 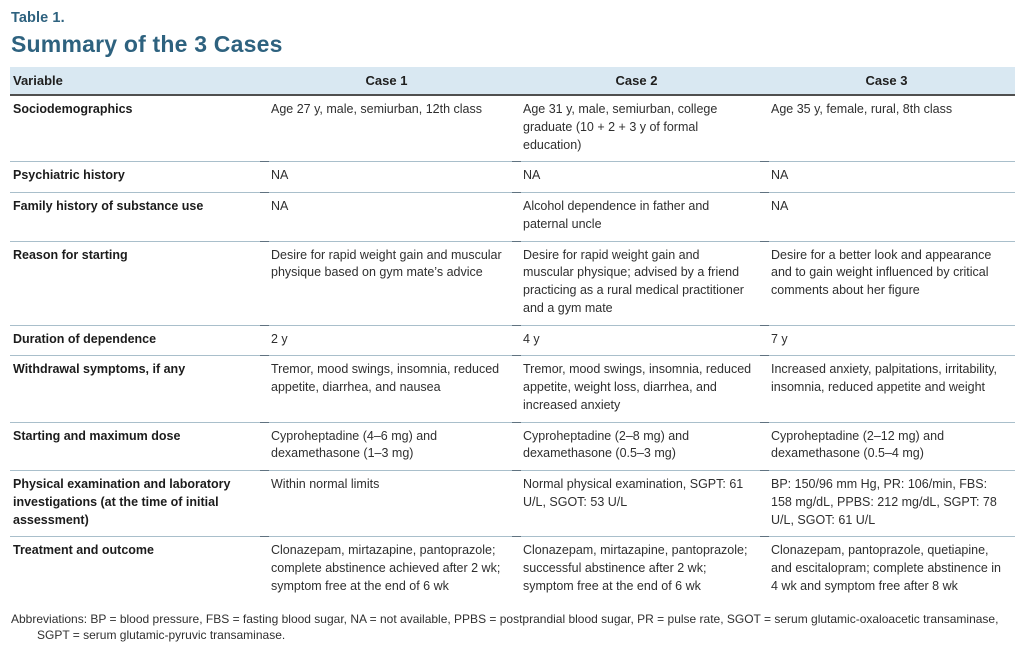 What do you see at coordinates (376, 109) in the screenshot?
I see `cell-case1: Age 27 y, male, semiurban, 12th class` at bounding box center [376, 109].